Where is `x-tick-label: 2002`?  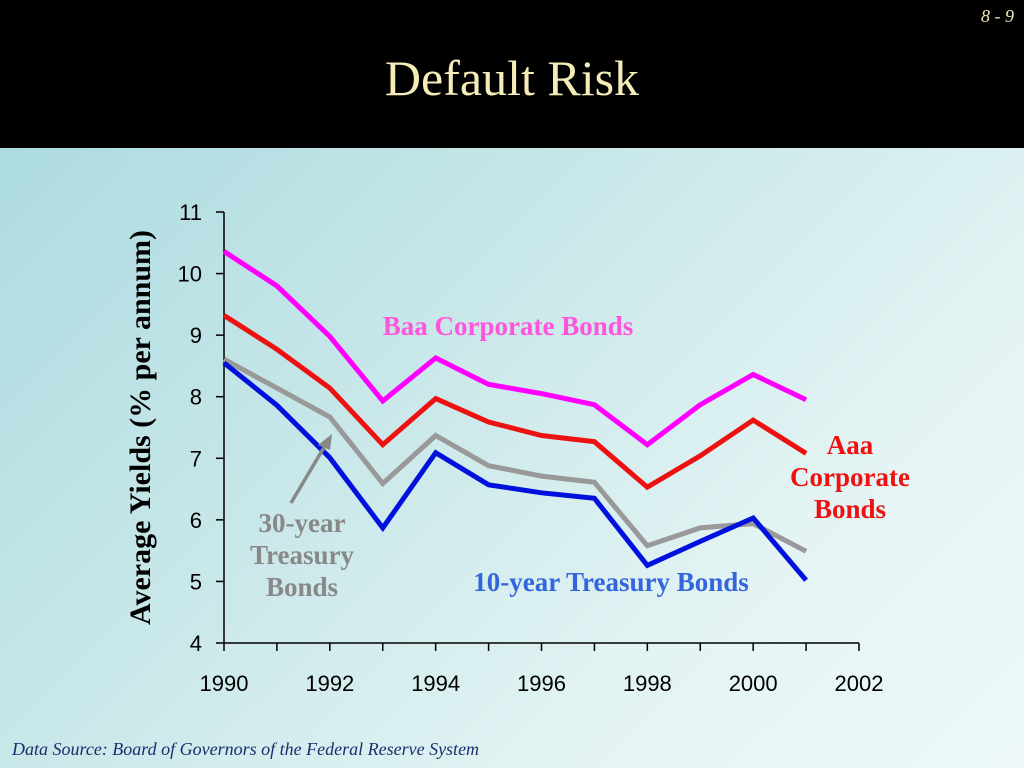
x-tick-label: 2002 is located at coordinates (859, 683).